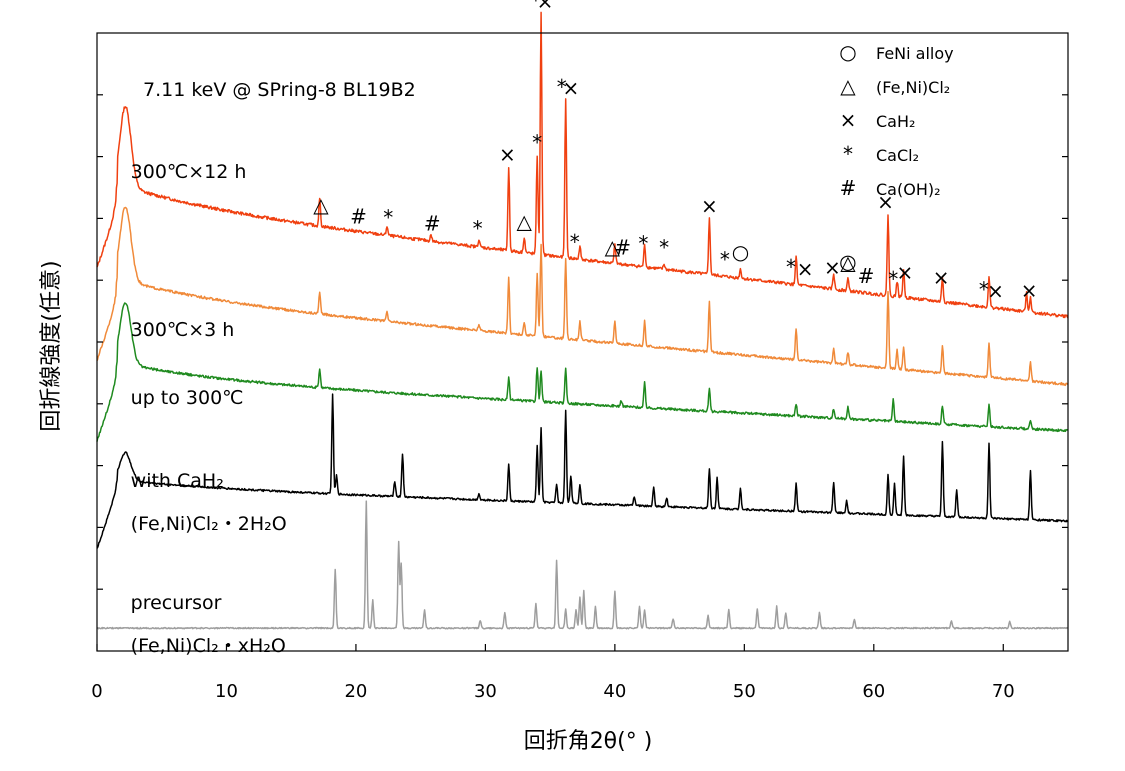 This screenshot has width=1125, height=771. Describe the element at coordinates (187, 398) in the screenshot. I see `series-label: up to 300℃` at that location.